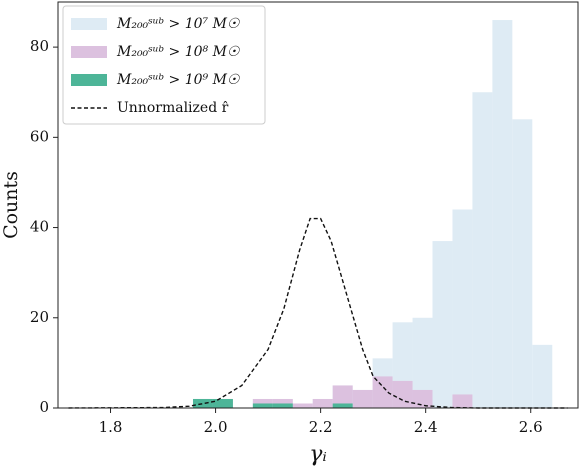 The image size is (580, 468). Describe the element at coordinates (531, 427) in the screenshot. I see `x-tick-label: 2.6` at that location.